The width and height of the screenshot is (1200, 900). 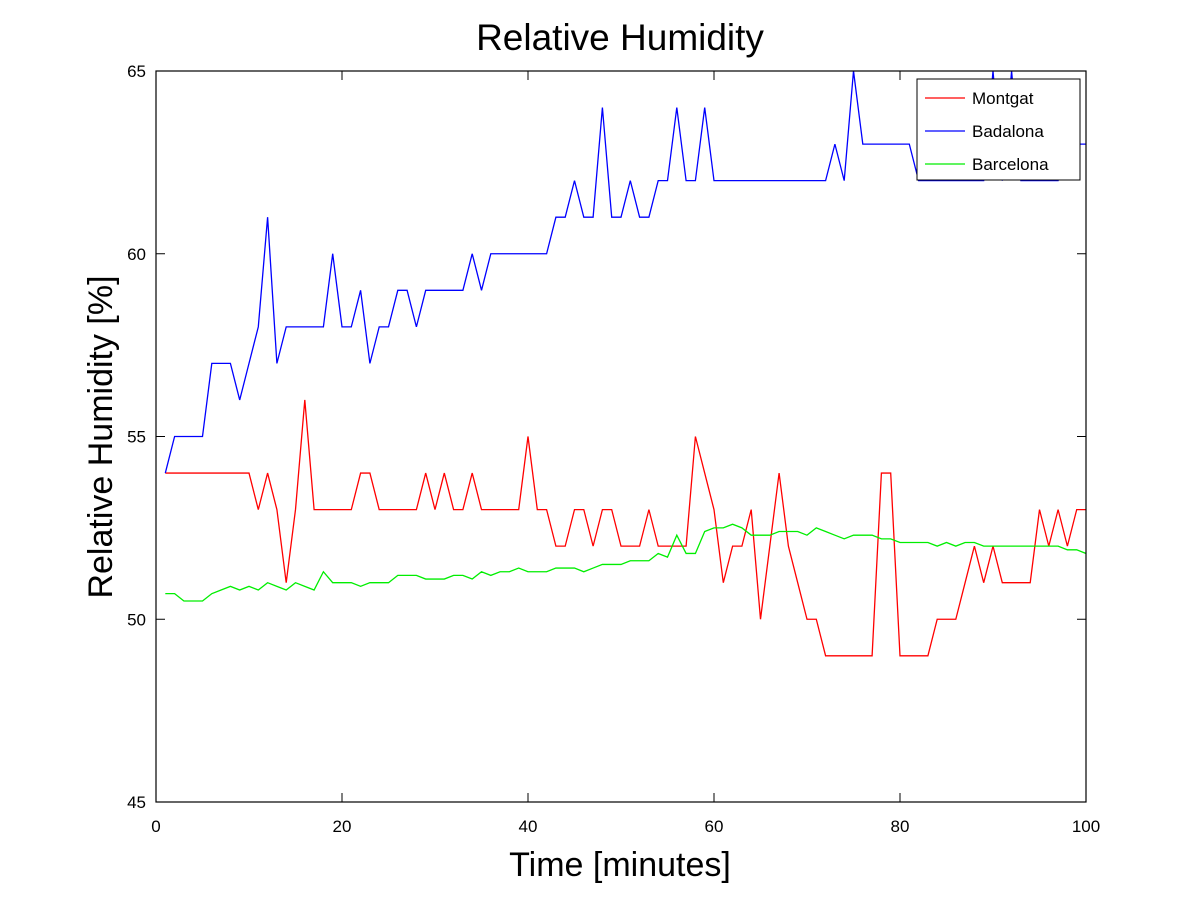 What do you see at coordinates (136, 71) in the screenshot?
I see `y-tick-label: 65` at bounding box center [136, 71].